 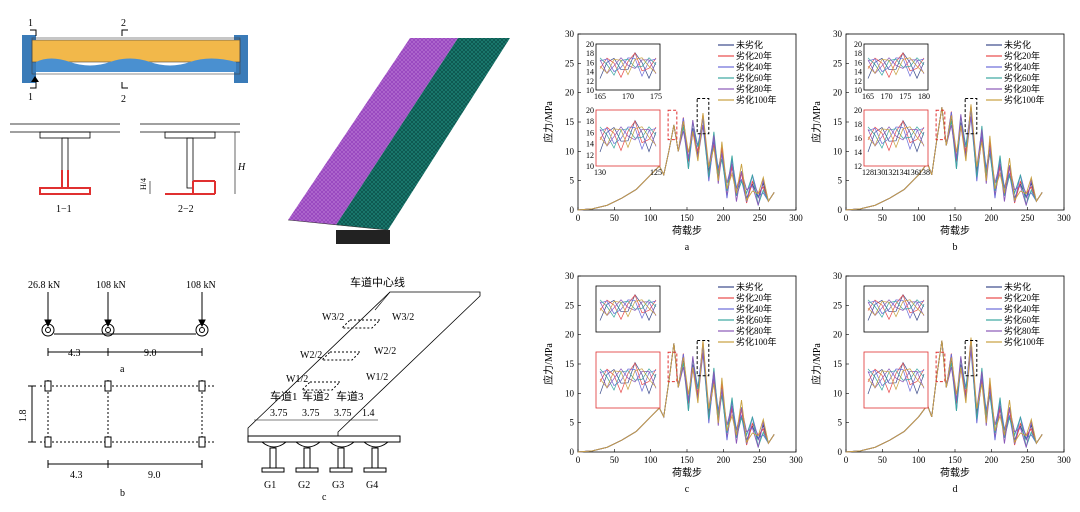 I want to click on legend-label: 劣化80年, so click(x=1022, y=330).